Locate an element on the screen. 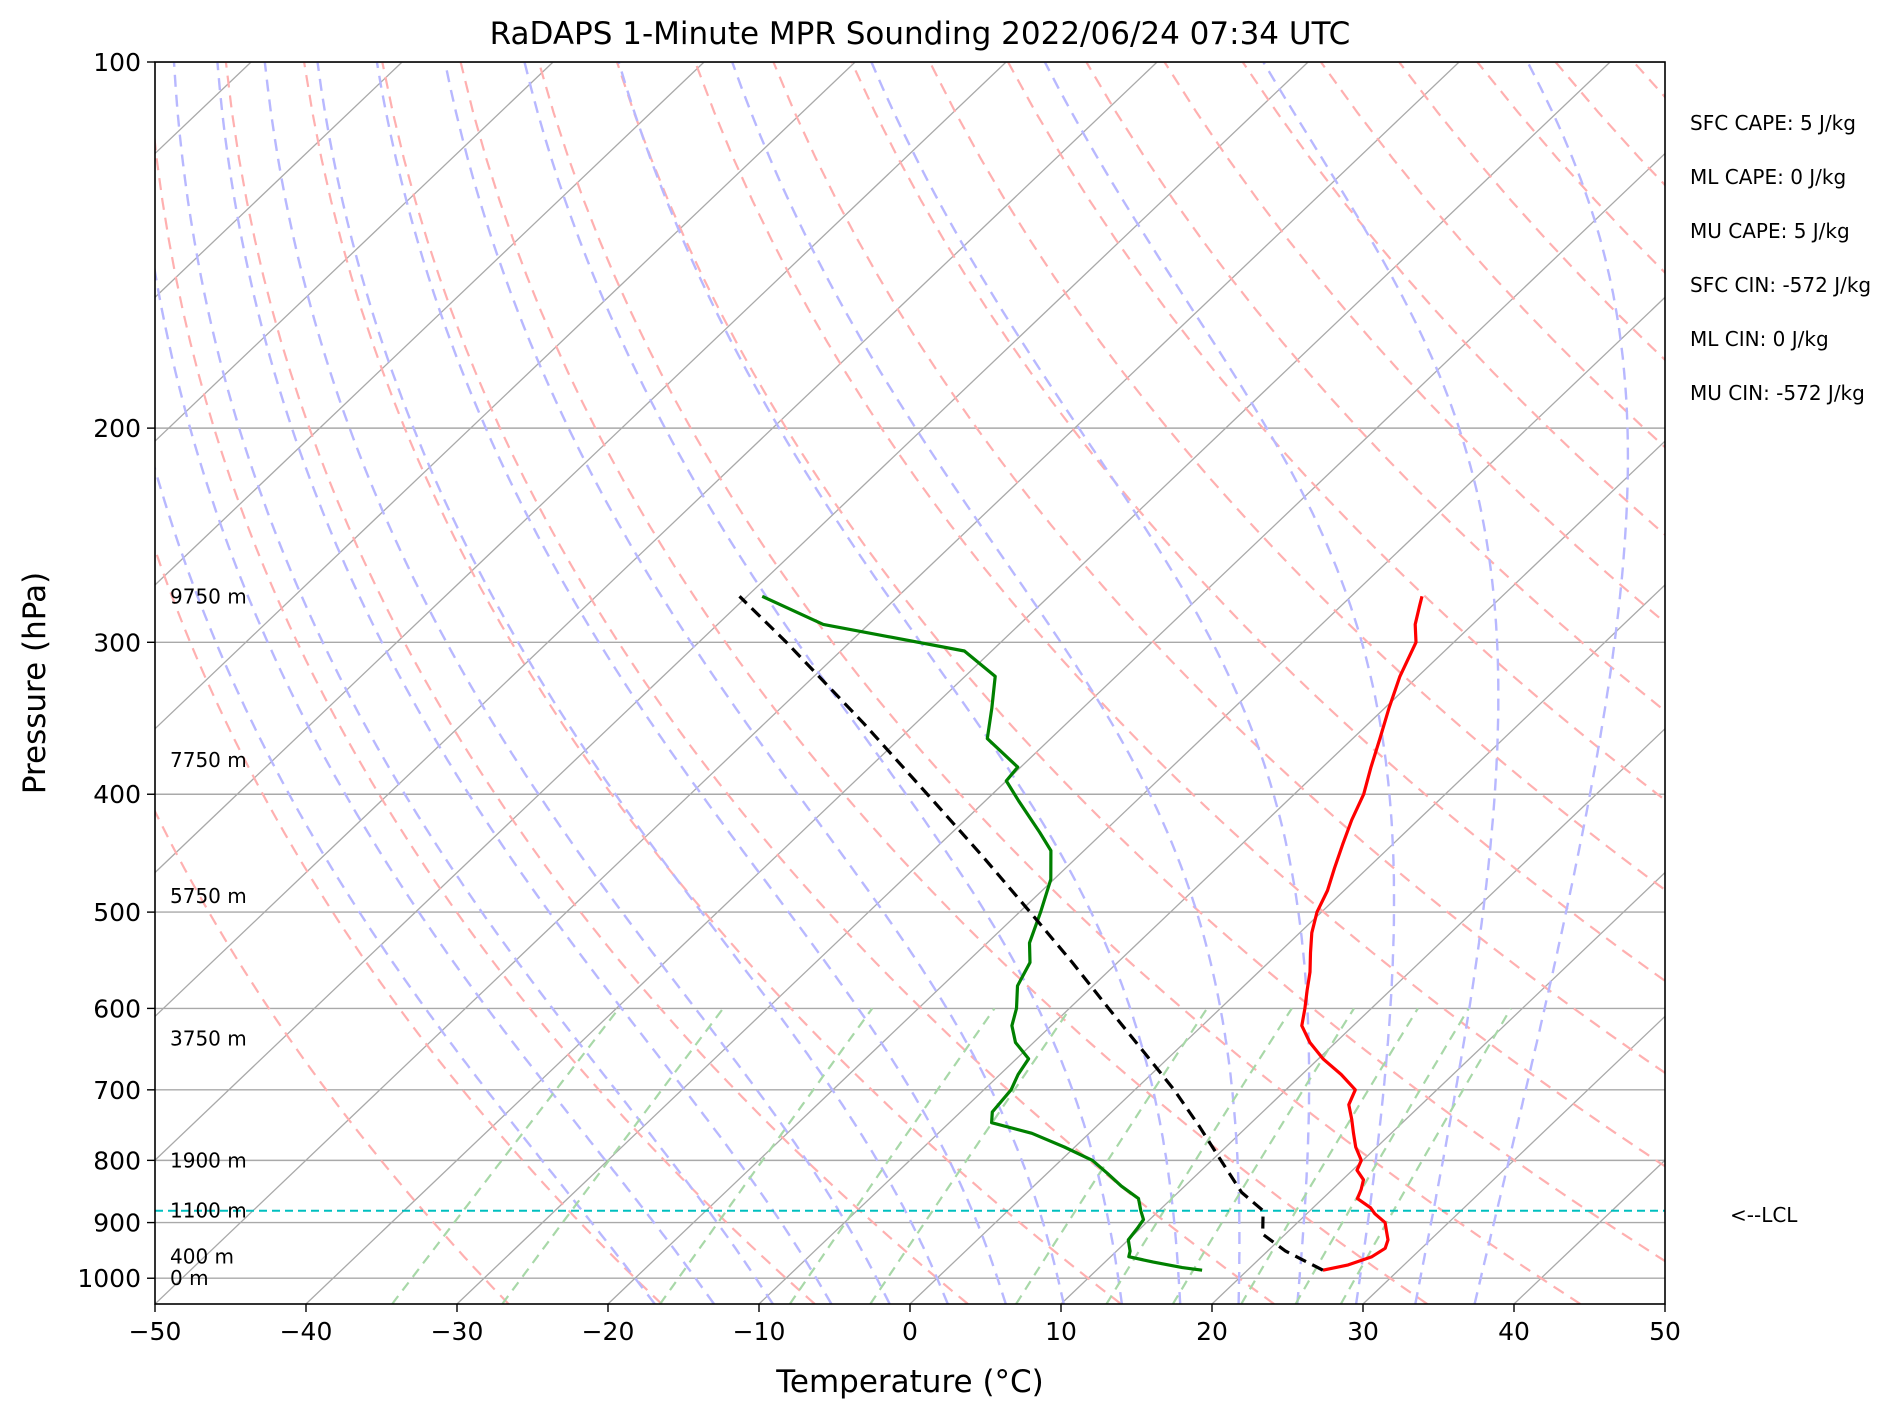  stats-line: MU CIN: -572 J/kg is located at coordinates (1777, 393).